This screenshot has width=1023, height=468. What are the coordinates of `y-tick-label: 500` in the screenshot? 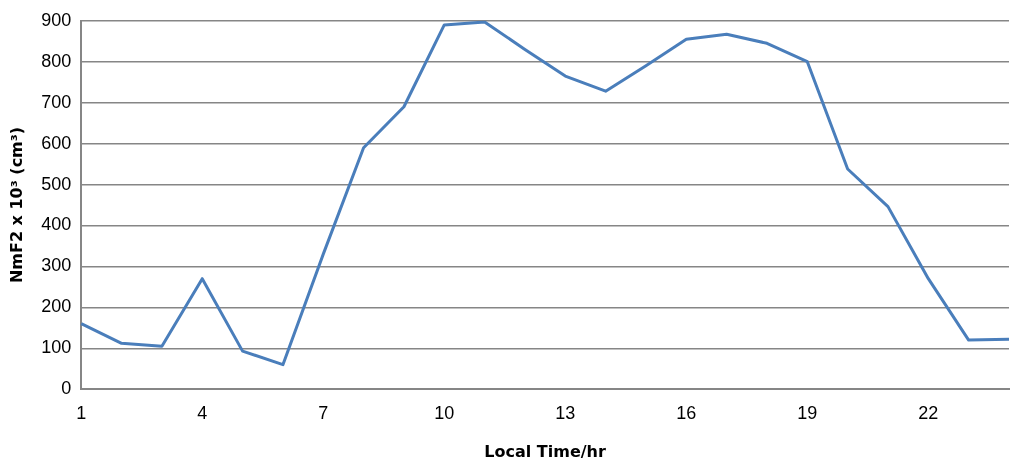 It's located at (56, 183).